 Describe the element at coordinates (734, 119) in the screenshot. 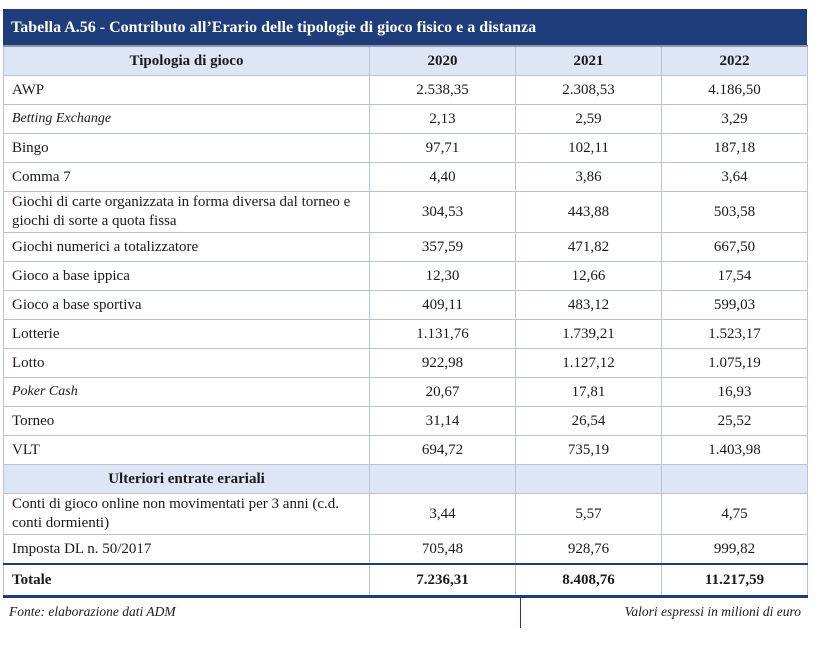

I see `cell-2022: 3,29` at that location.